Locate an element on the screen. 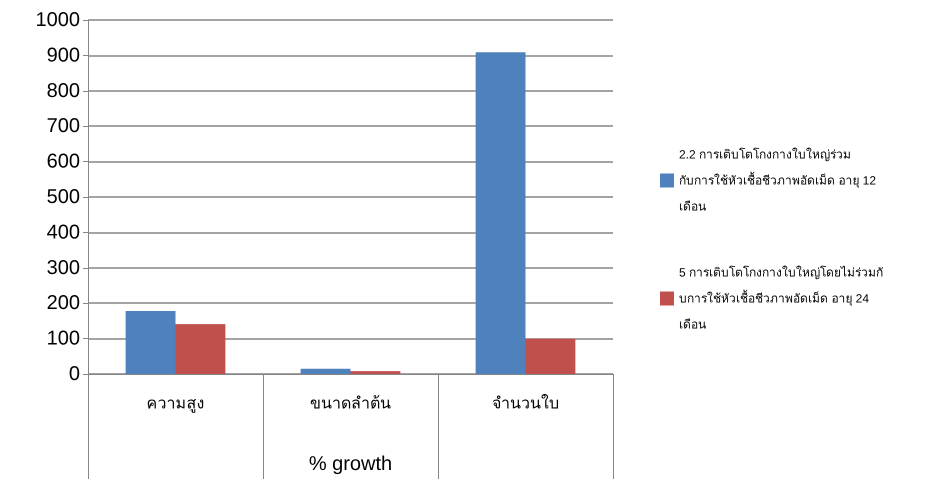 This screenshot has width=930, height=479. y-tick-label: 200 is located at coordinates (63, 303).